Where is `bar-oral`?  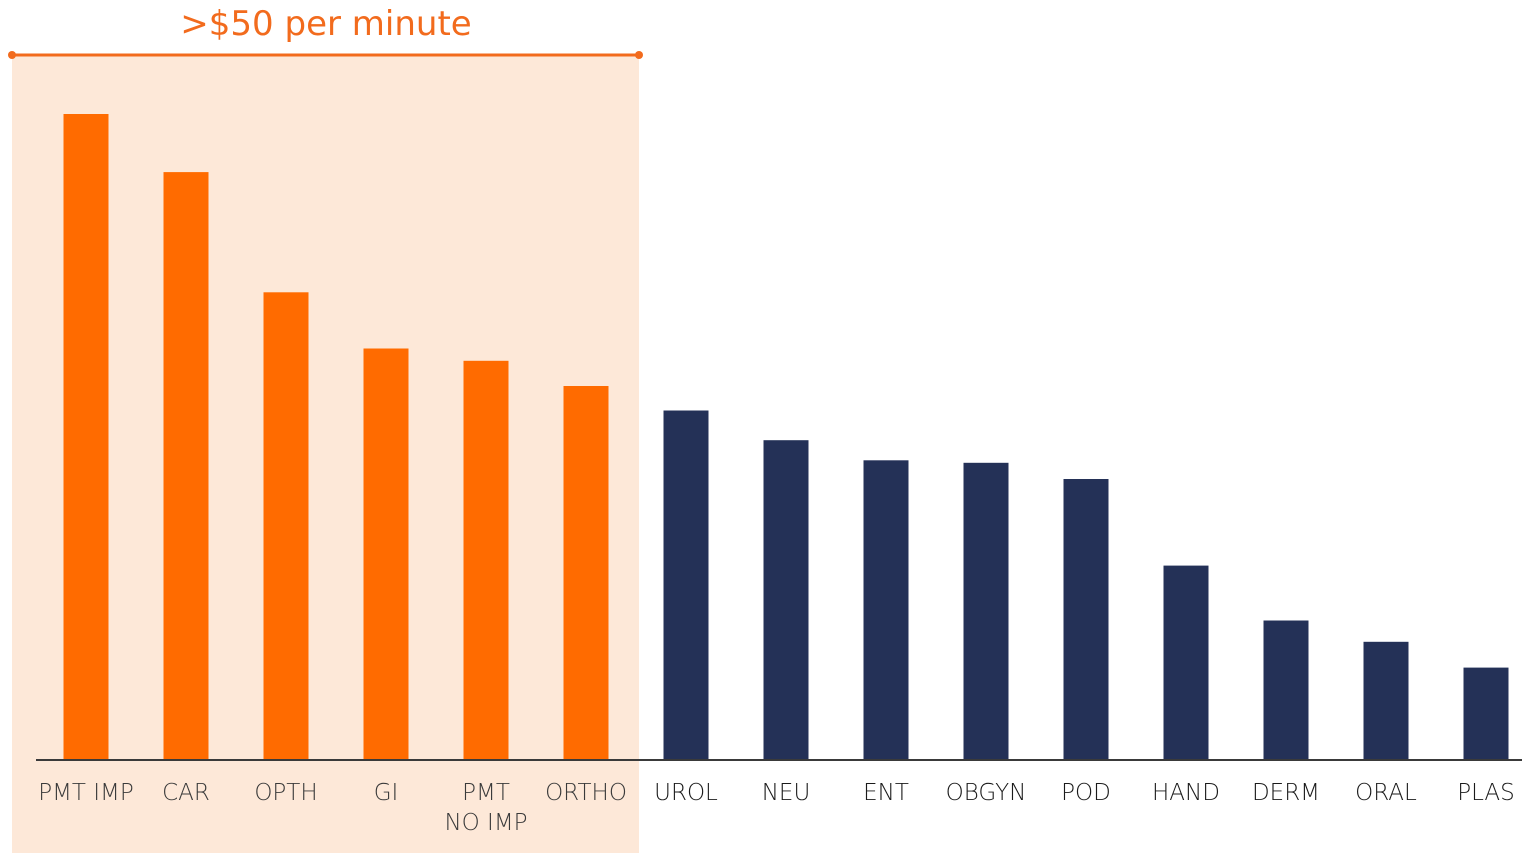
bar-oral is located at coordinates (1386, 700).